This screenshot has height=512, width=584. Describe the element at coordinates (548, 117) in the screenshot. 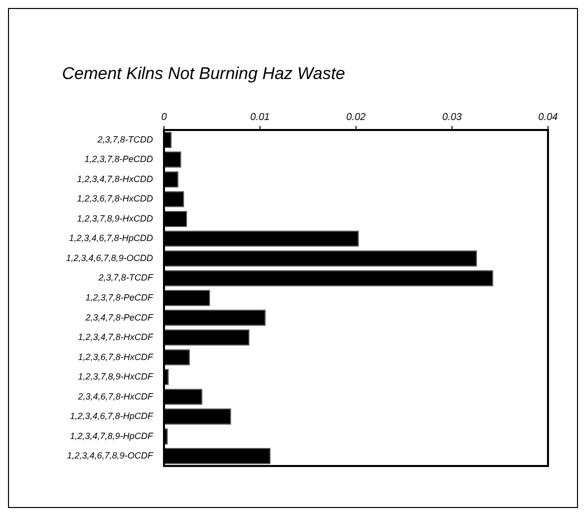

I see `x-tick-label: 0.04` at that location.